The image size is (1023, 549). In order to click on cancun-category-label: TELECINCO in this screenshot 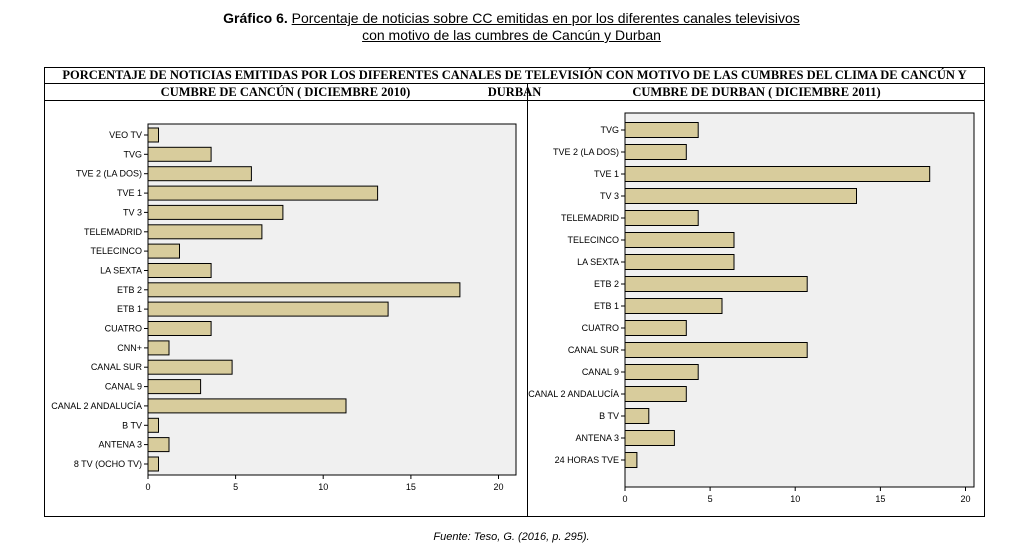, I will do `click(116, 251)`.